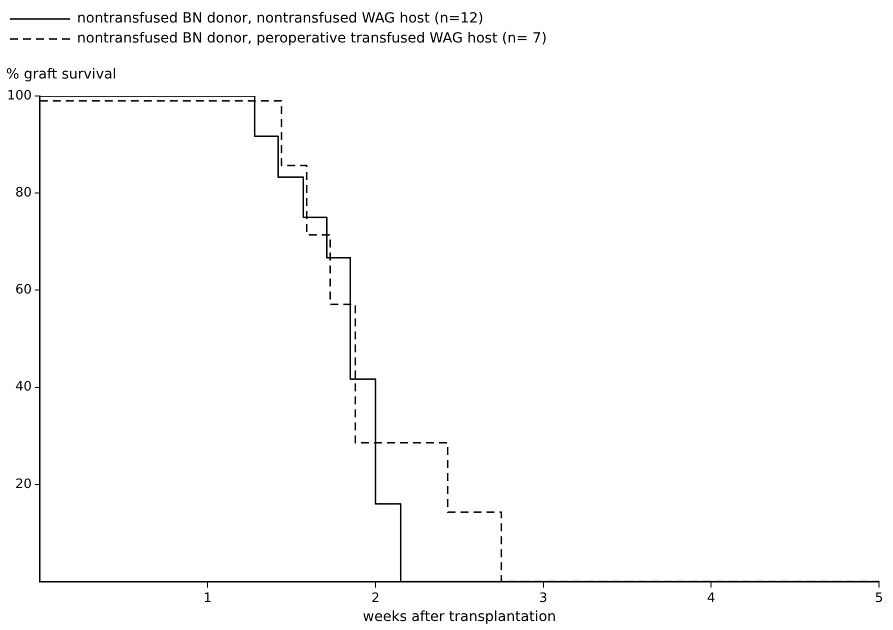 The image size is (893, 630). I want to click on x-tick-label: 1, so click(208, 598).